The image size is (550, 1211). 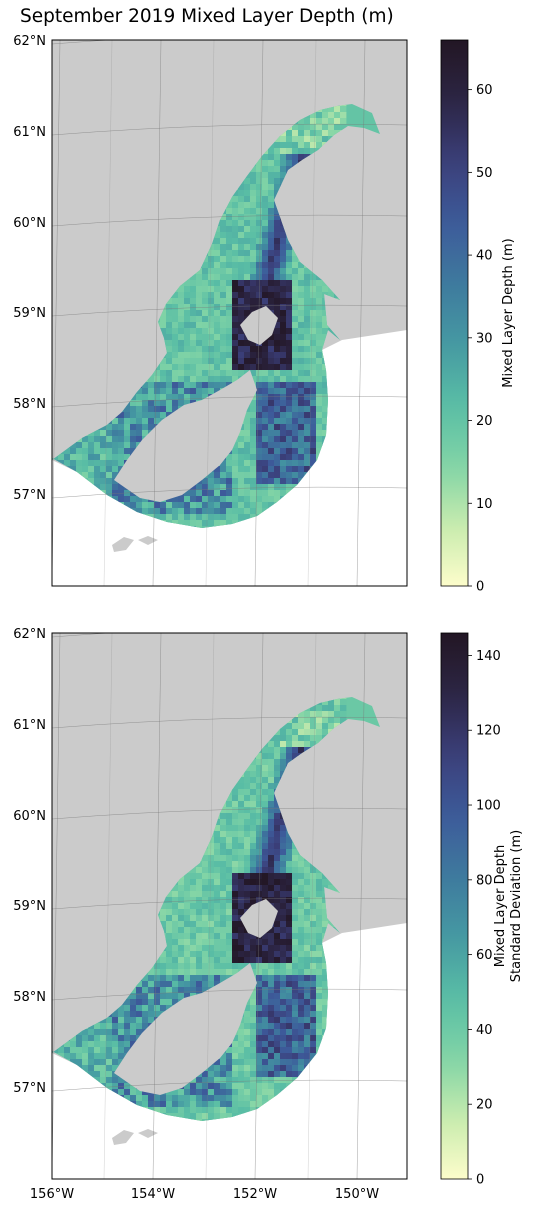 I want to click on lon-tick-label: 154°W, so click(x=153, y=1194).